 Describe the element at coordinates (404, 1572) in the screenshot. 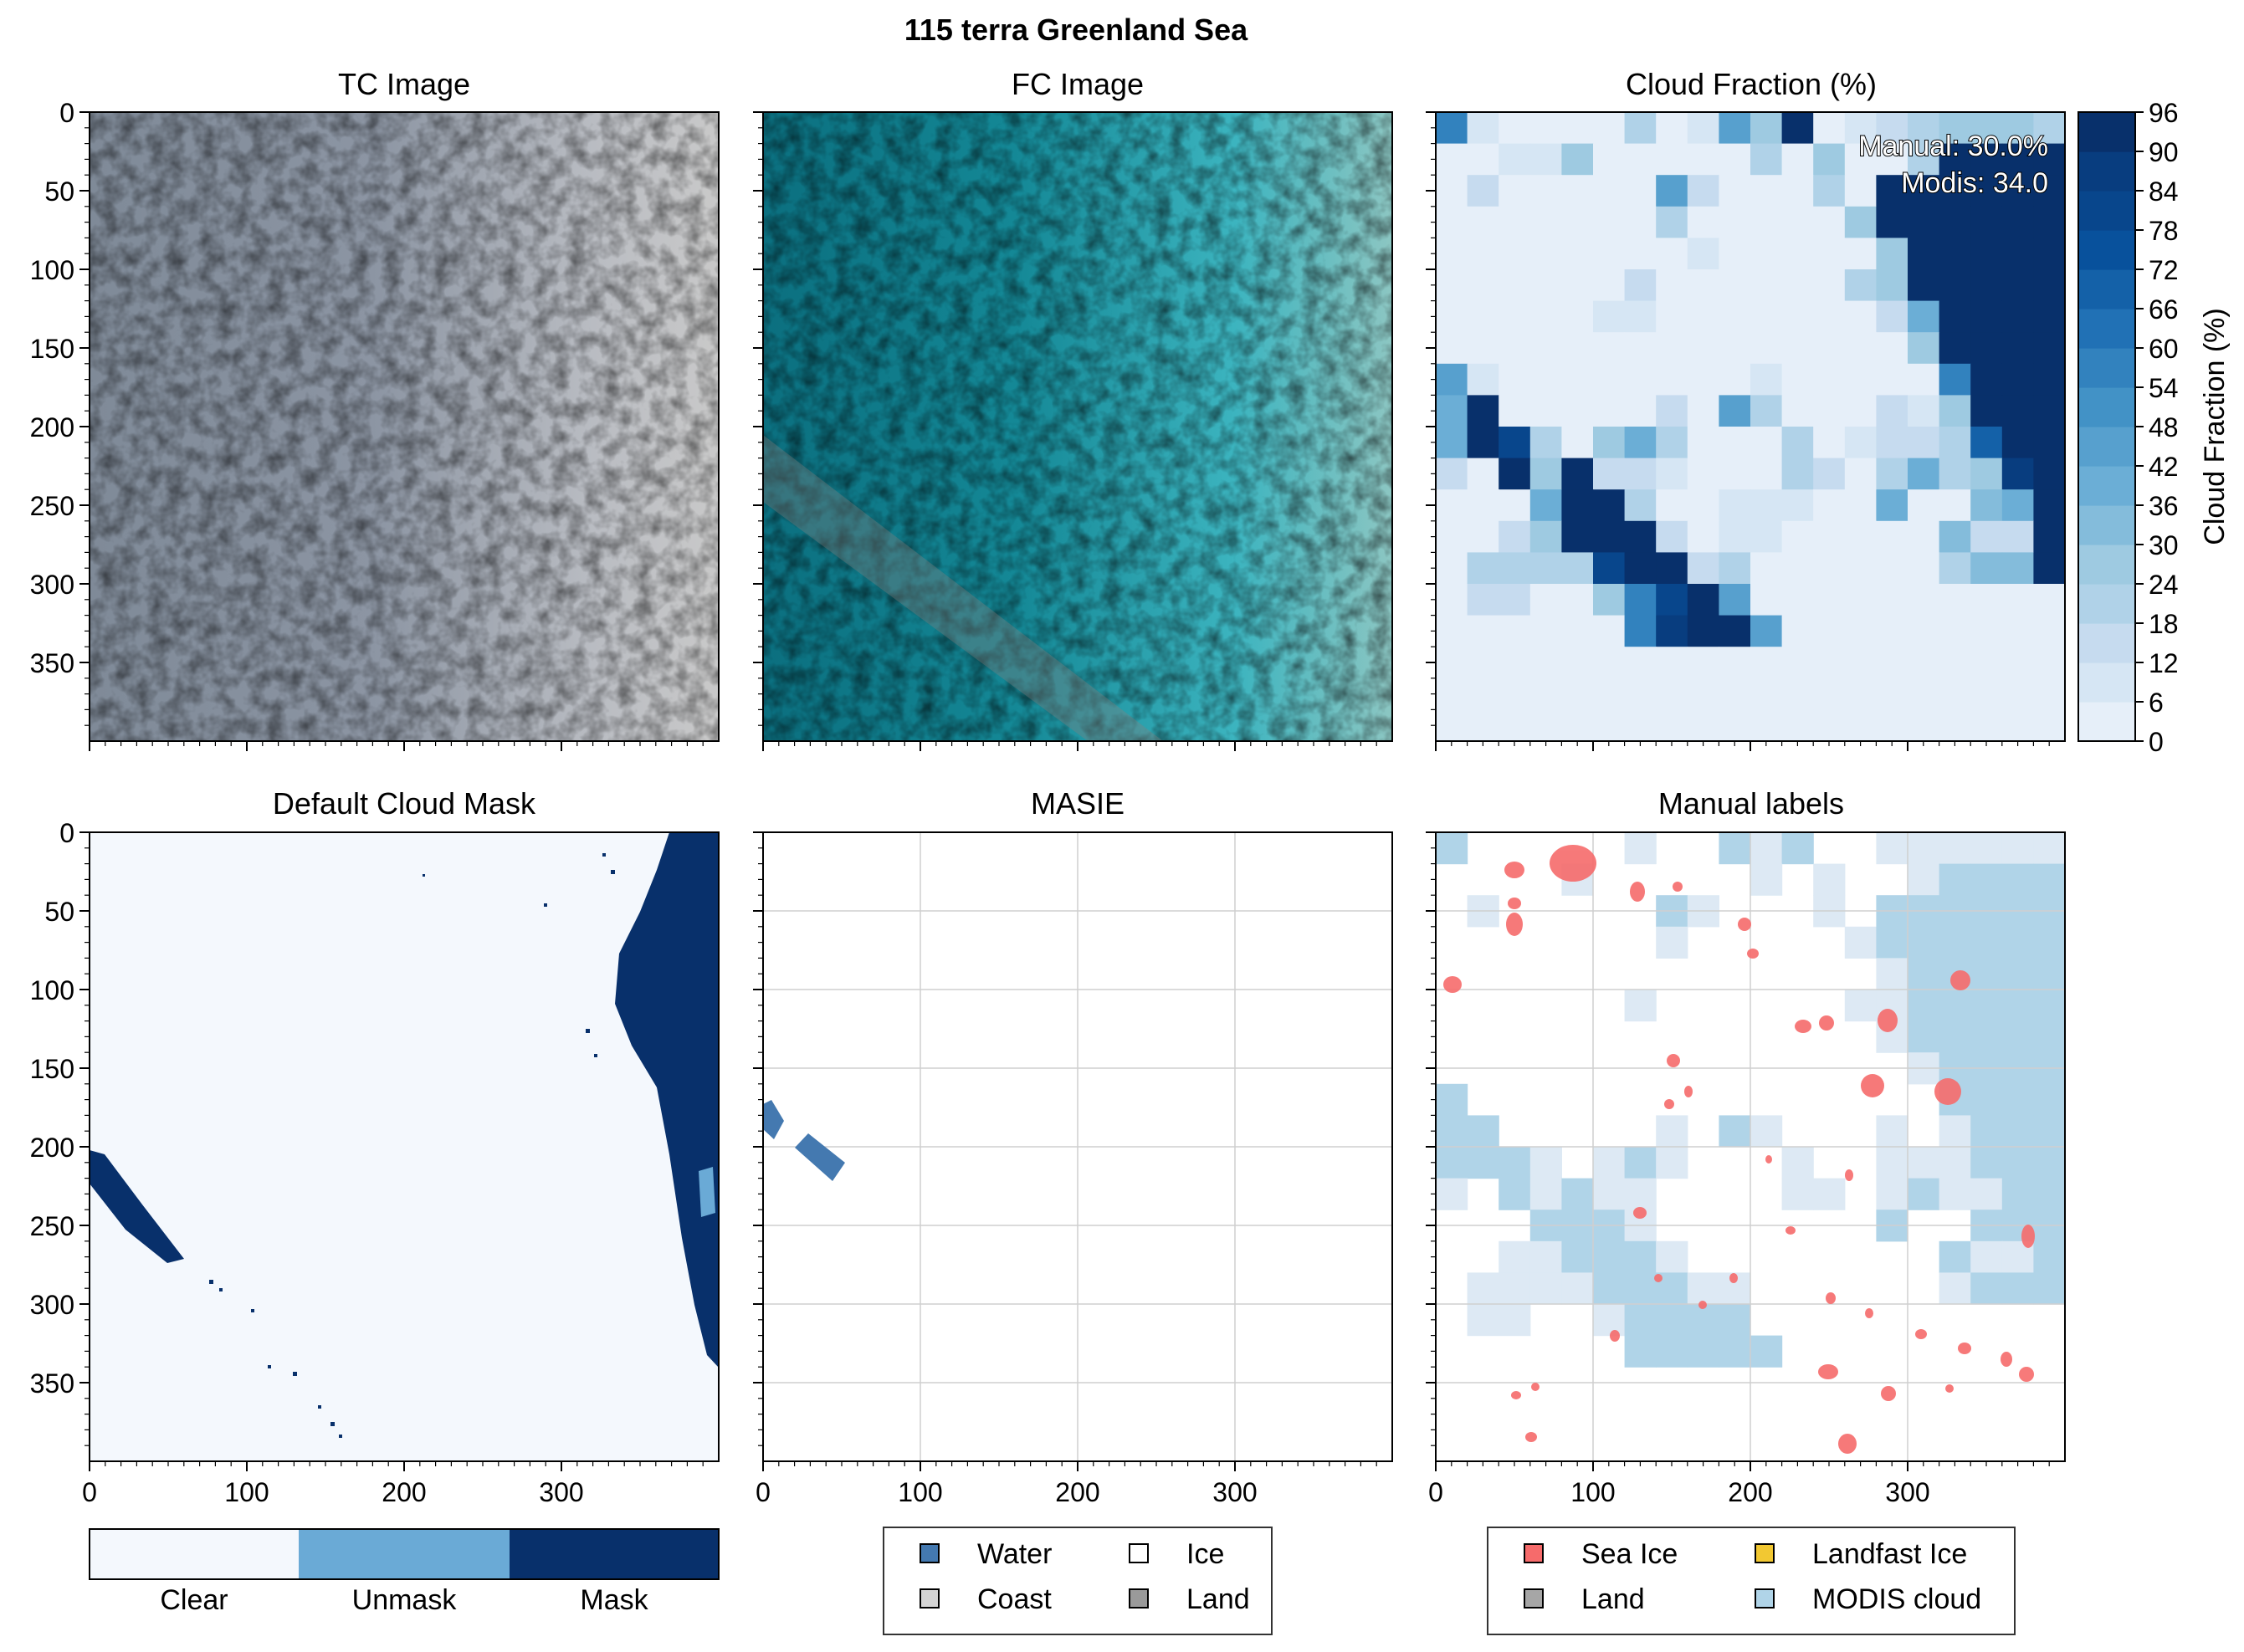

I see `cloud-mask-legend: Clear Unmask Mask` at that location.